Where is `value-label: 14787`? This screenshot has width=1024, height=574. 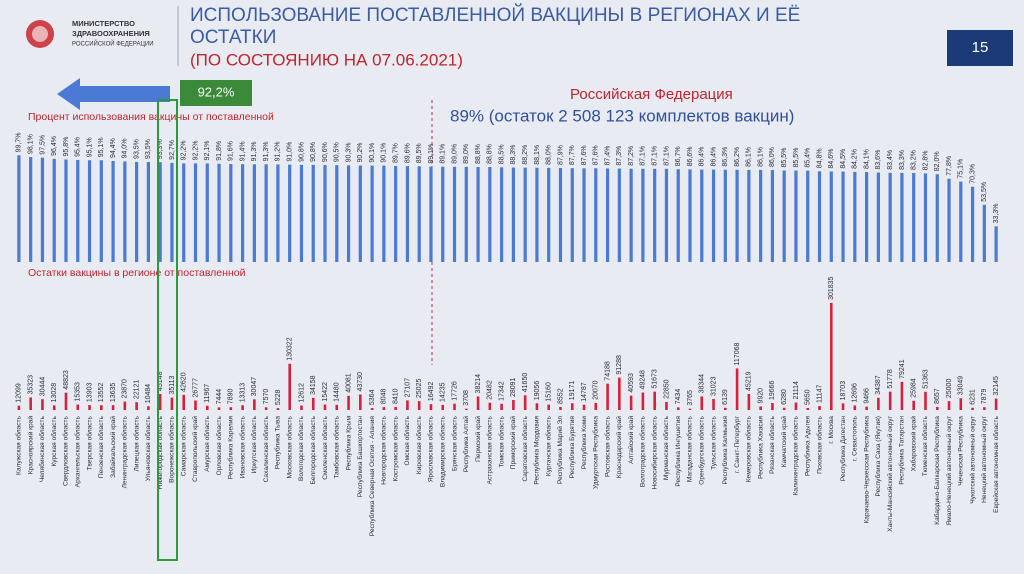 value-label: 14787 is located at coordinates (584, 392).